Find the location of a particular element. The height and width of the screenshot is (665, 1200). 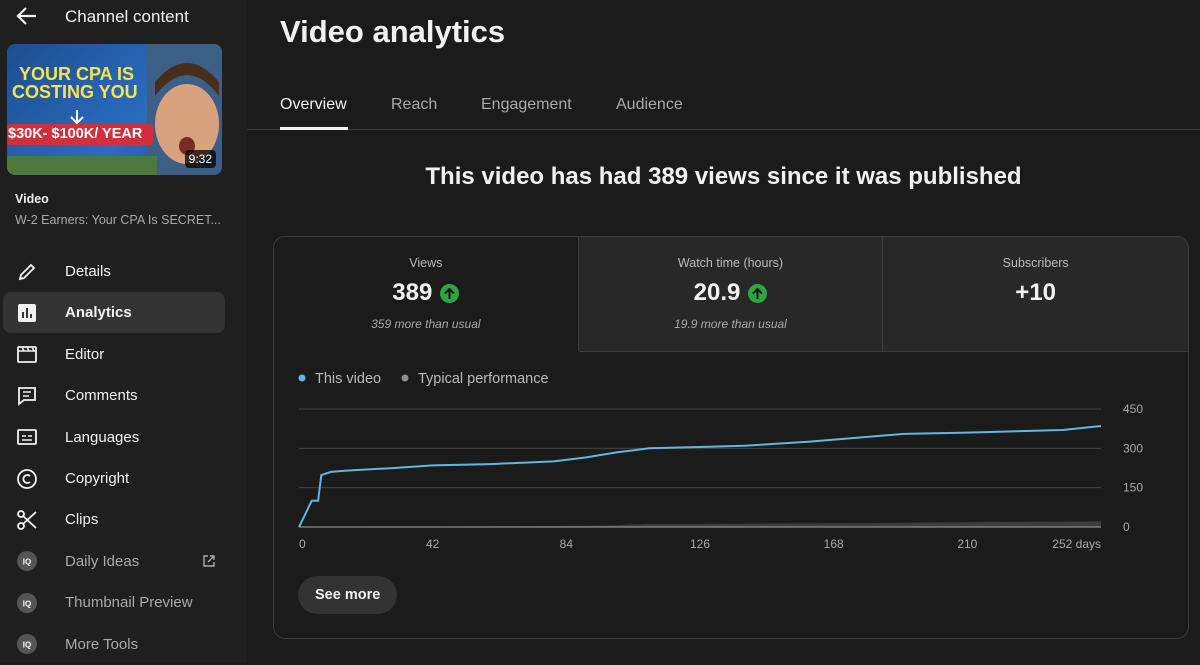

metric-value-row: +10 is located at coordinates (1035, 293).